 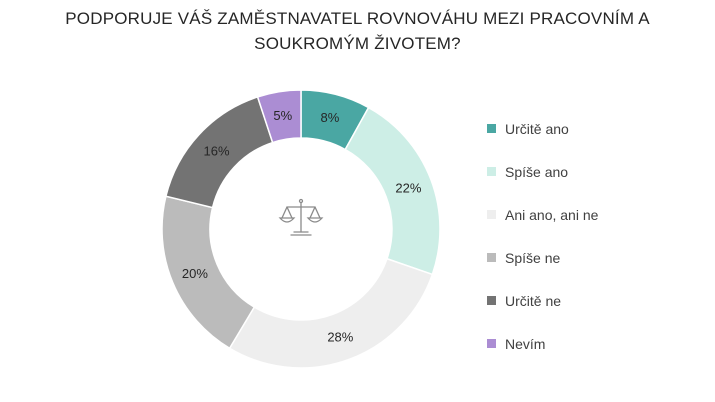 I want to click on slice-label: 8%, so click(x=329, y=117).